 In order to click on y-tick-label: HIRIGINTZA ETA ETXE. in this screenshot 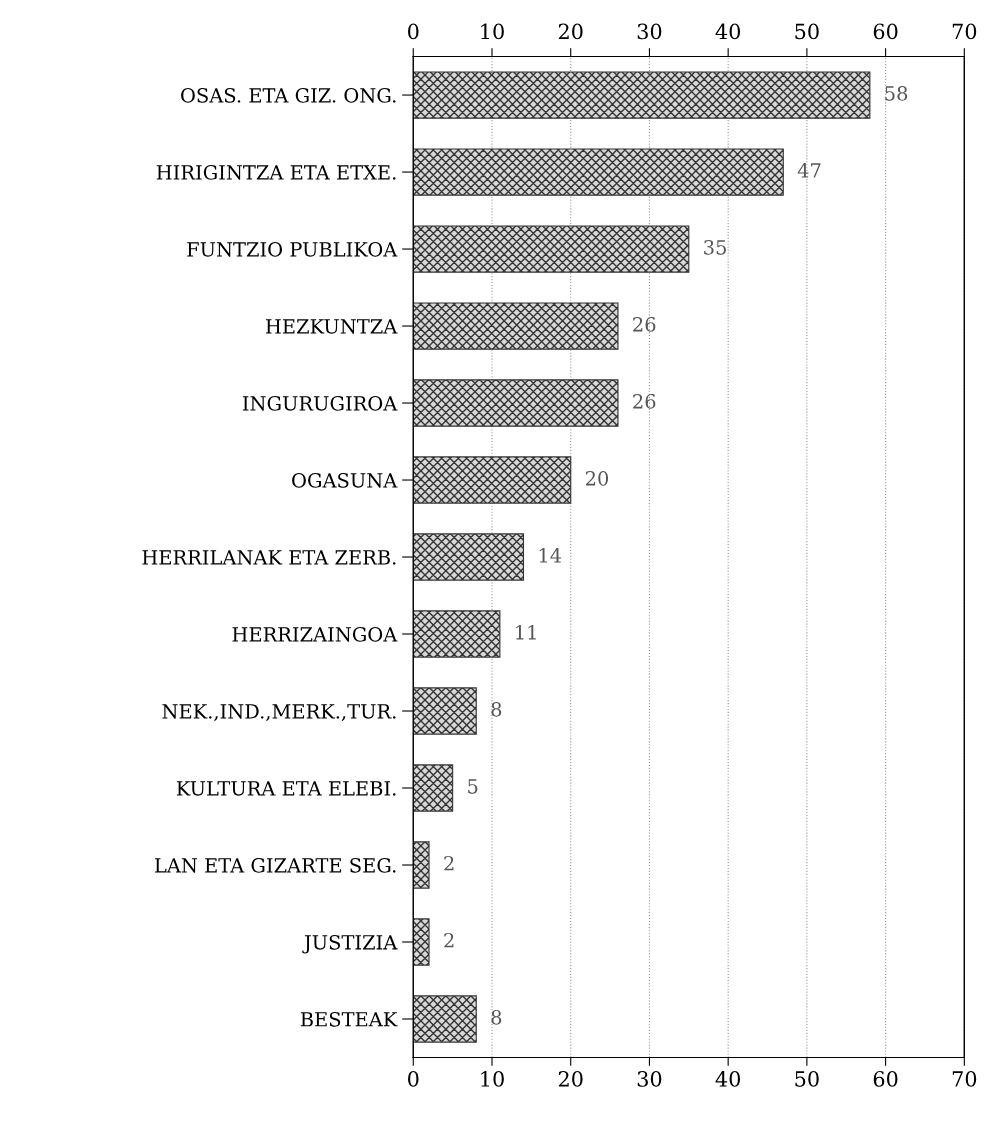, I will do `click(276, 172)`.